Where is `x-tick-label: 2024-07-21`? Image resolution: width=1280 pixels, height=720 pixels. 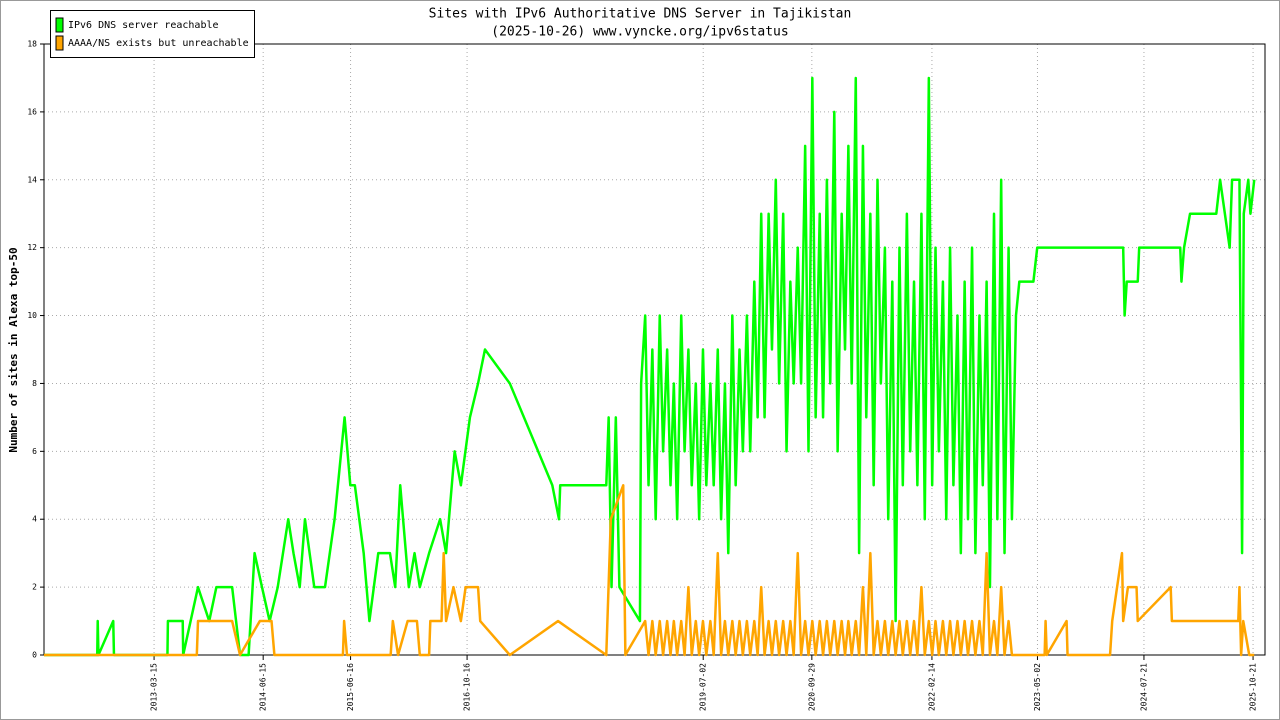
x-tick-label: 2024-07-21 is located at coordinates (1143, 687).